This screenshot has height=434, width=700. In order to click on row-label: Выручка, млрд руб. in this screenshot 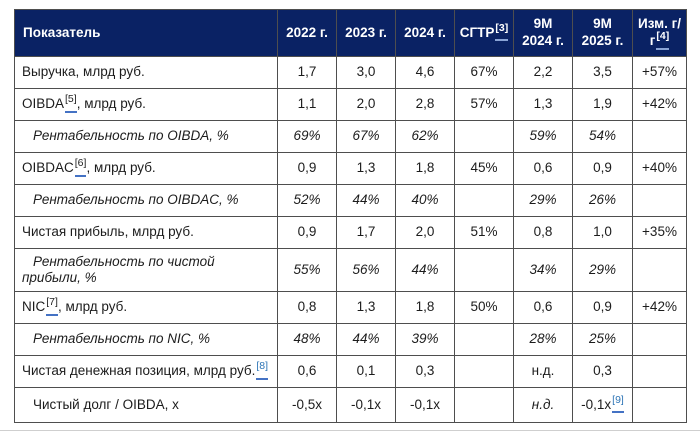, I will do `click(146, 72)`.